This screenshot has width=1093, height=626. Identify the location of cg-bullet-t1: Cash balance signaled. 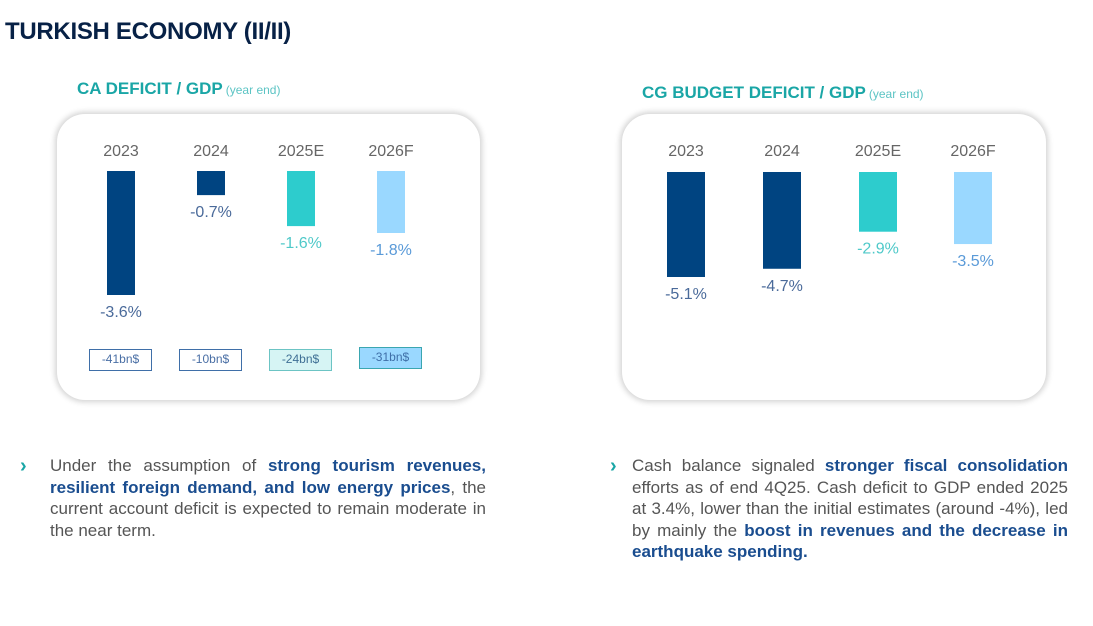
(728, 465).